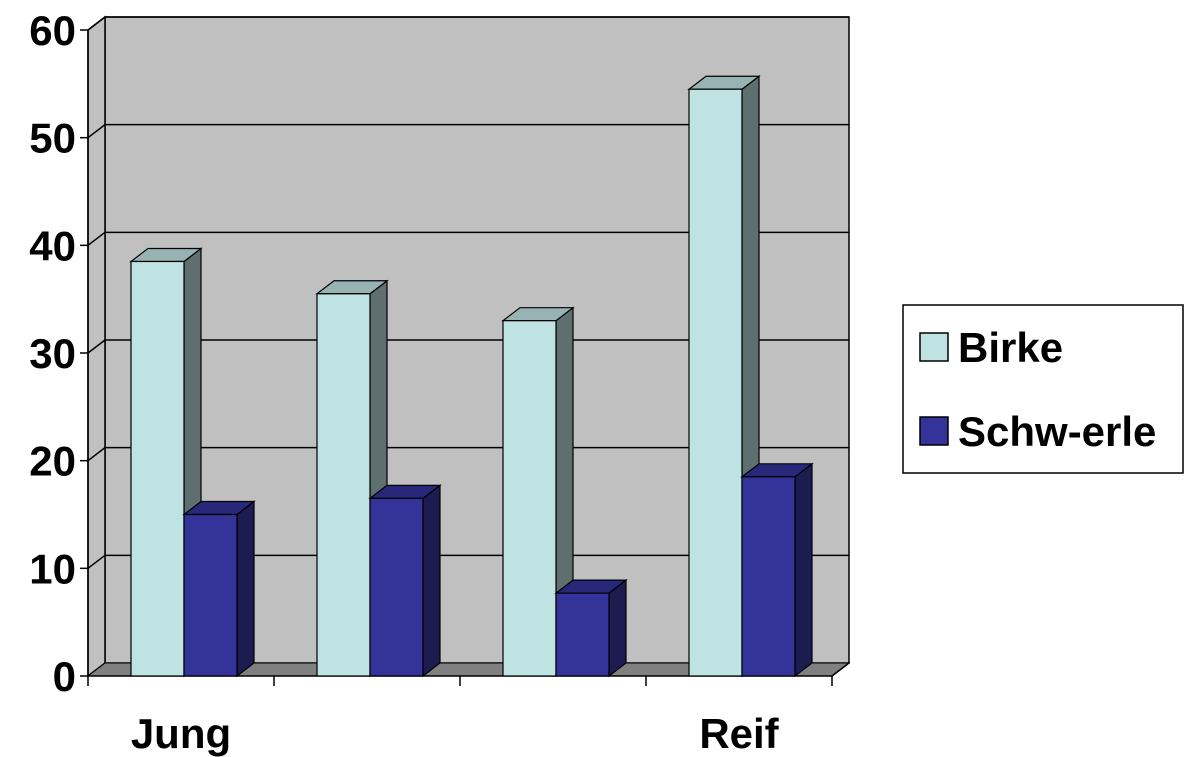 This screenshot has height=757, width=1190. I want to click on y-tick-label: 0, so click(64, 676).